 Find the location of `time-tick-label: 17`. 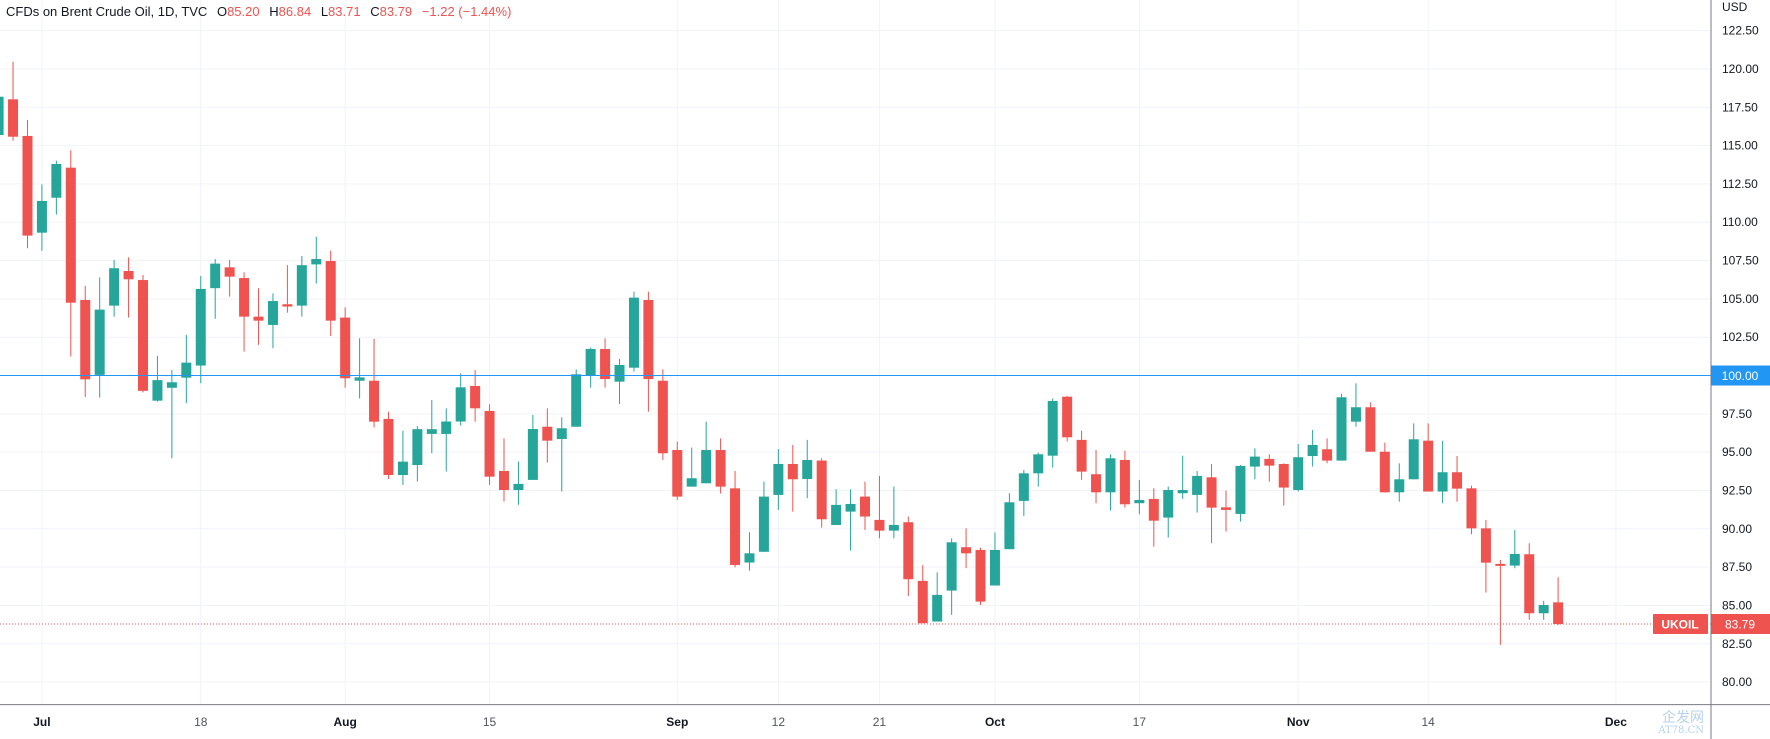

time-tick-label: 17 is located at coordinates (1140, 722).